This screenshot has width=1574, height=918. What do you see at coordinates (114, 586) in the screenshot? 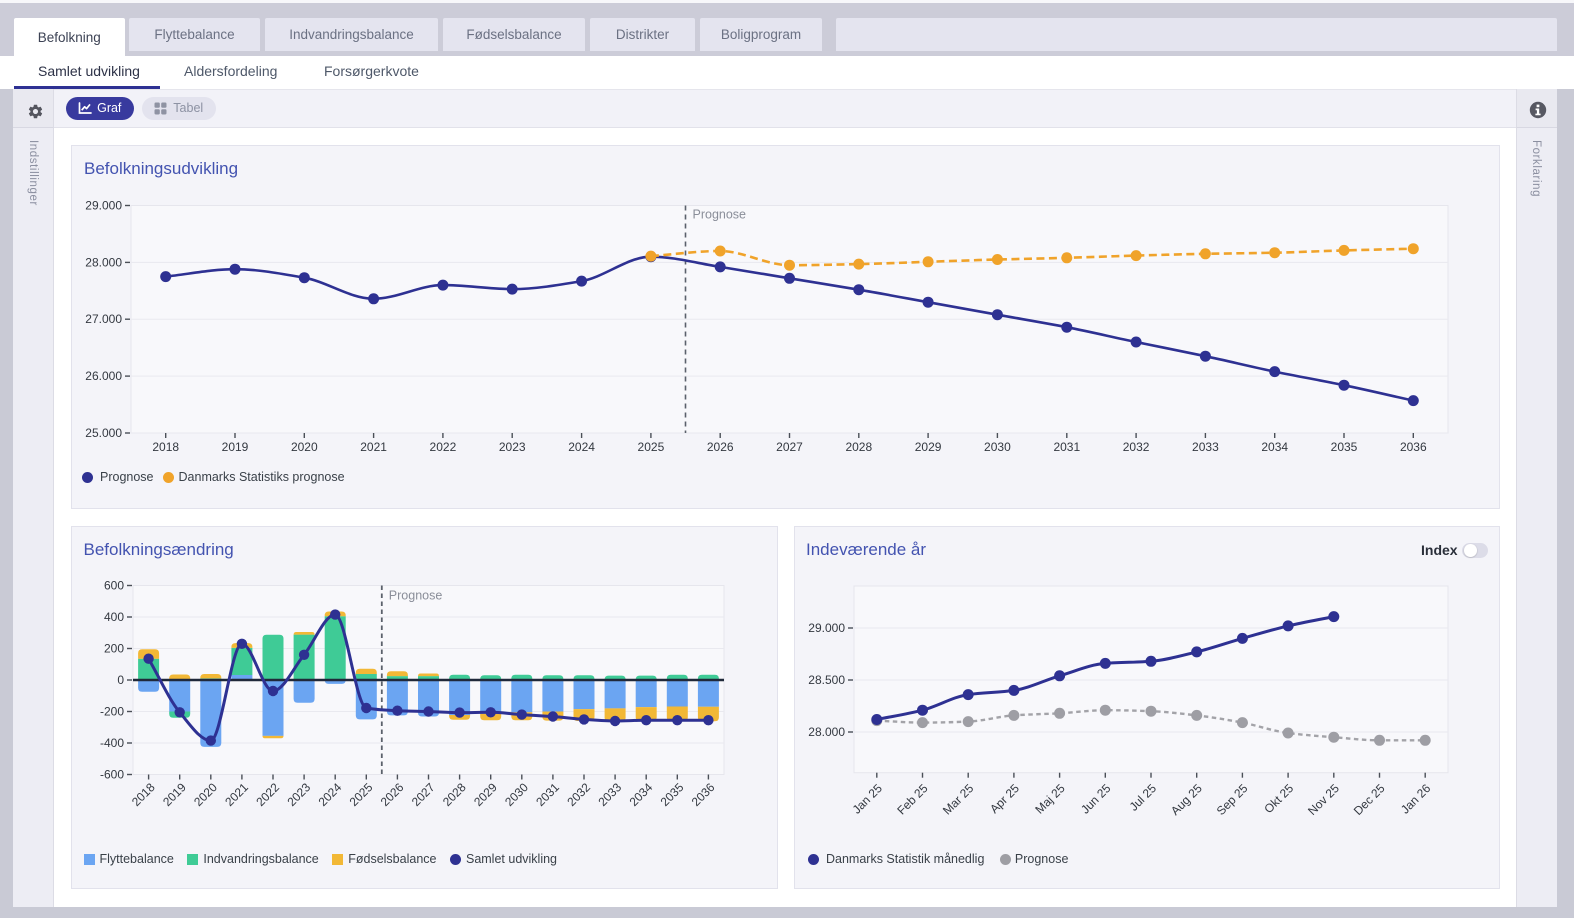
I see `svg-text: 600` at bounding box center [114, 586].